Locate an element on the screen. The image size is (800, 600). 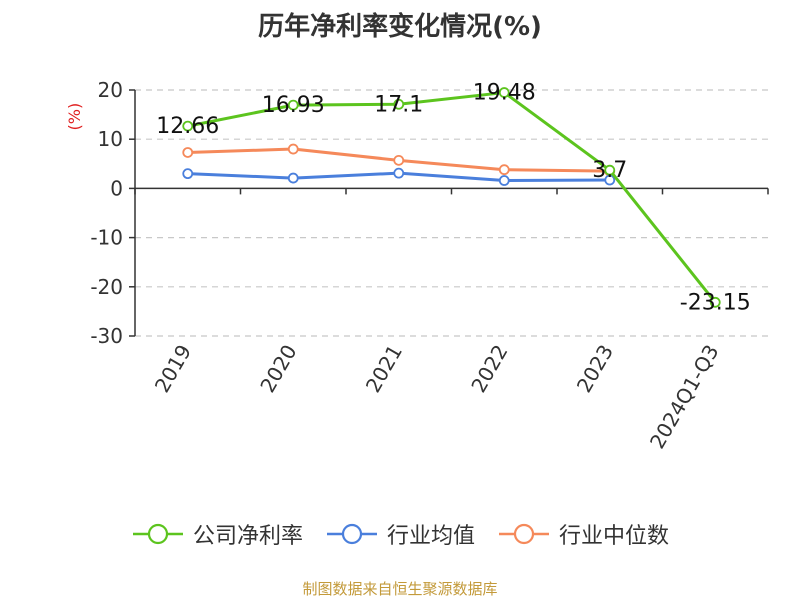
y-tick-label: -20 is located at coordinates (106, 287).